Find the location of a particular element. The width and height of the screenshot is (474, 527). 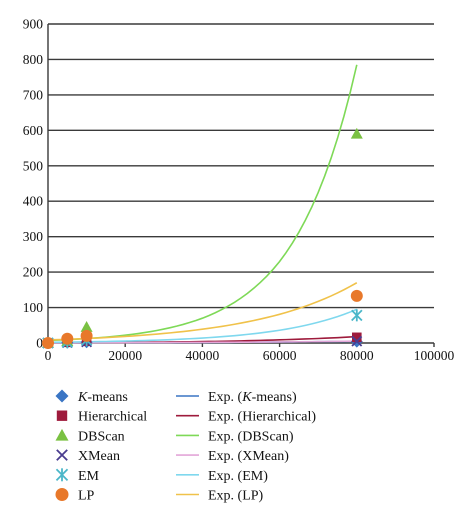

legend-label: Exp. (EM) is located at coordinates (238, 476).